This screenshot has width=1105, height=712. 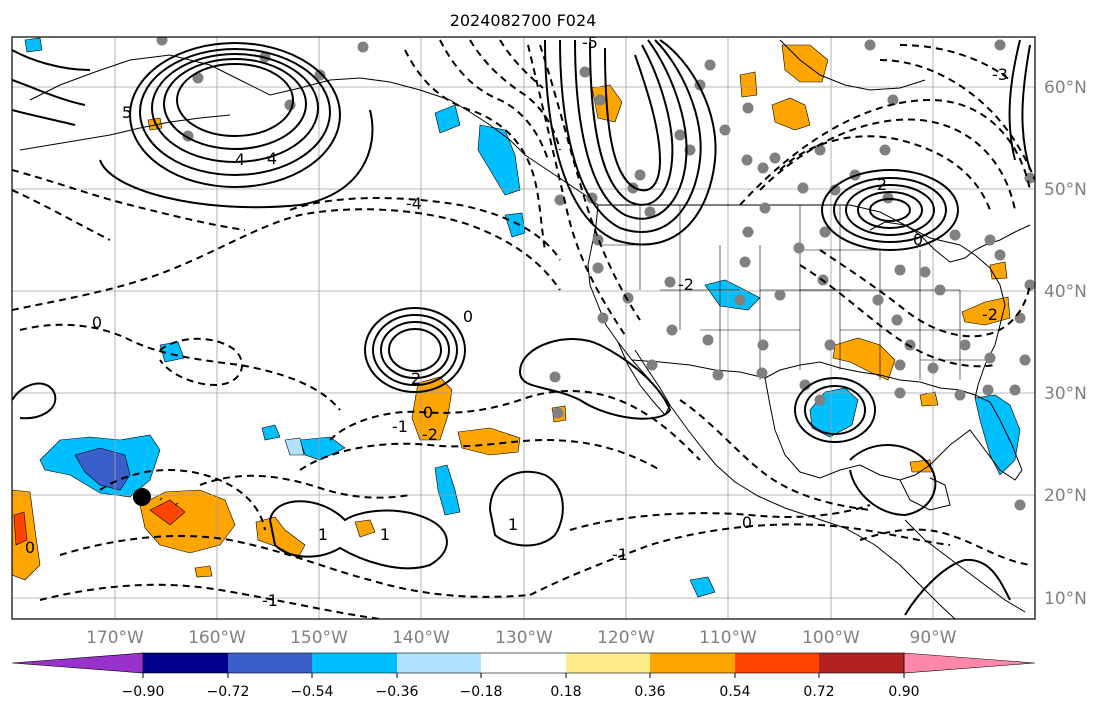 What do you see at coordinates (779, 225) in the screenshot?
I see `us-canada-border` at bounding box center [779, 225].